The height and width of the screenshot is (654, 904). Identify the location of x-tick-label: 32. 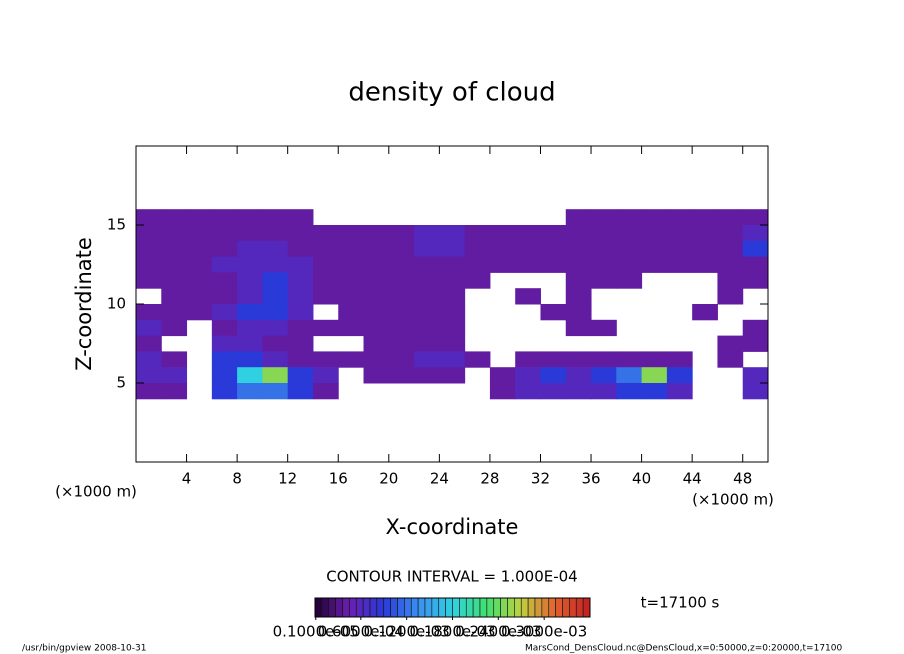
(540, 479).